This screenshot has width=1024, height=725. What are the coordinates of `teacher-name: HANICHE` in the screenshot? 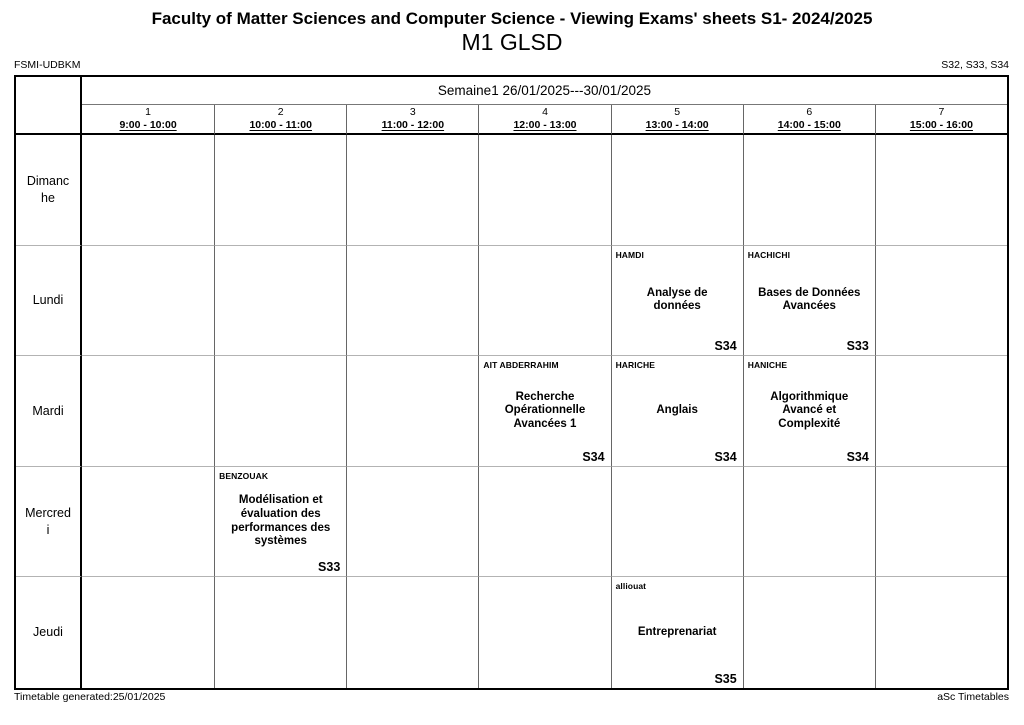 It's located at (767, 365).